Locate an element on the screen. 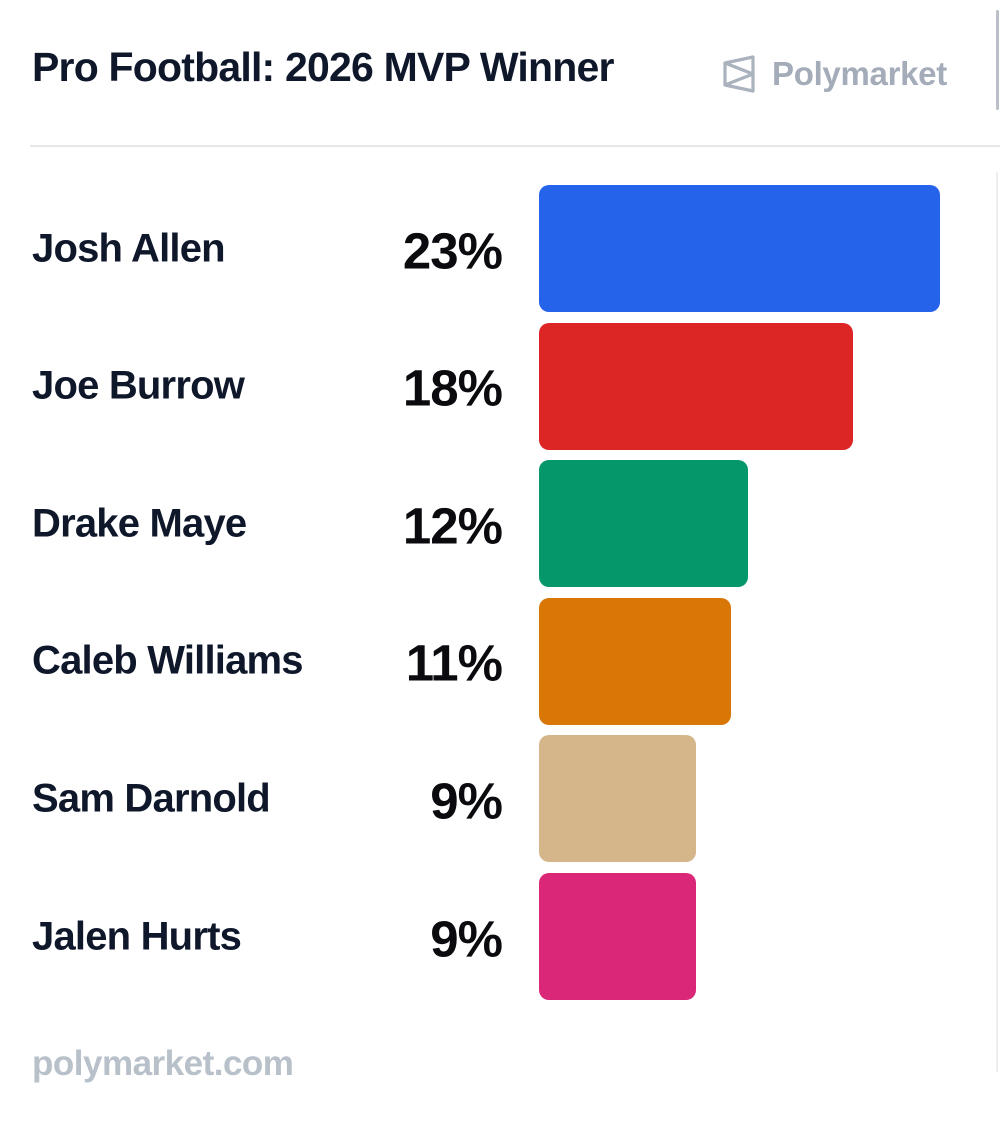 This screenshot has height=1121, width=1000. brand: Polymarket is located at coordinates (834, 74).